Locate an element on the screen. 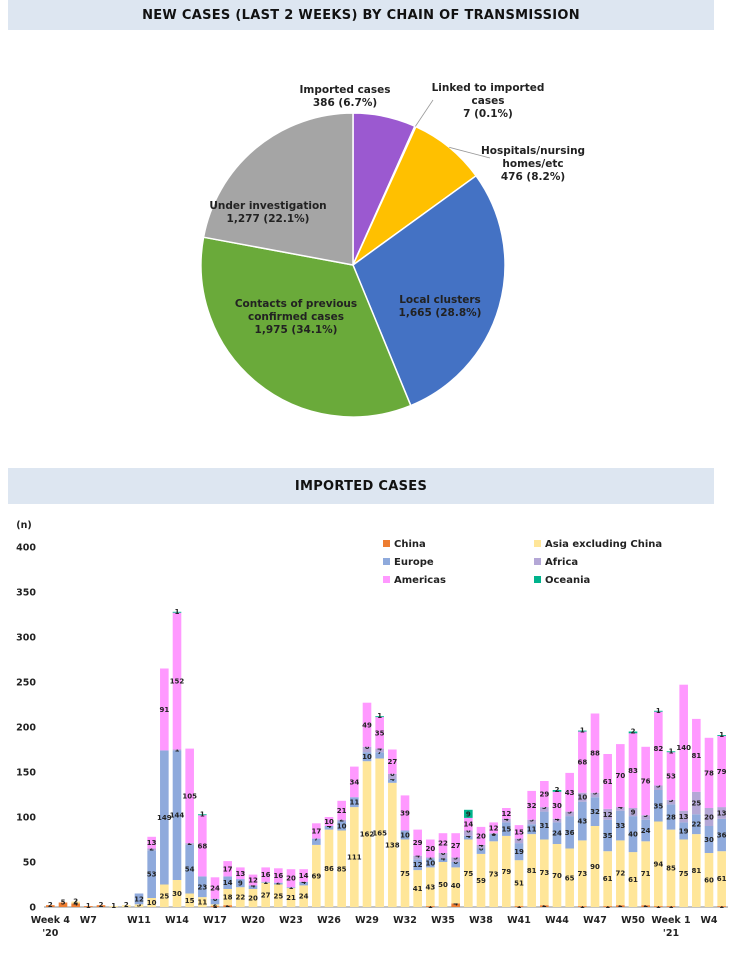  pie-slice-under-investigation is located at coordinates (278, 189).